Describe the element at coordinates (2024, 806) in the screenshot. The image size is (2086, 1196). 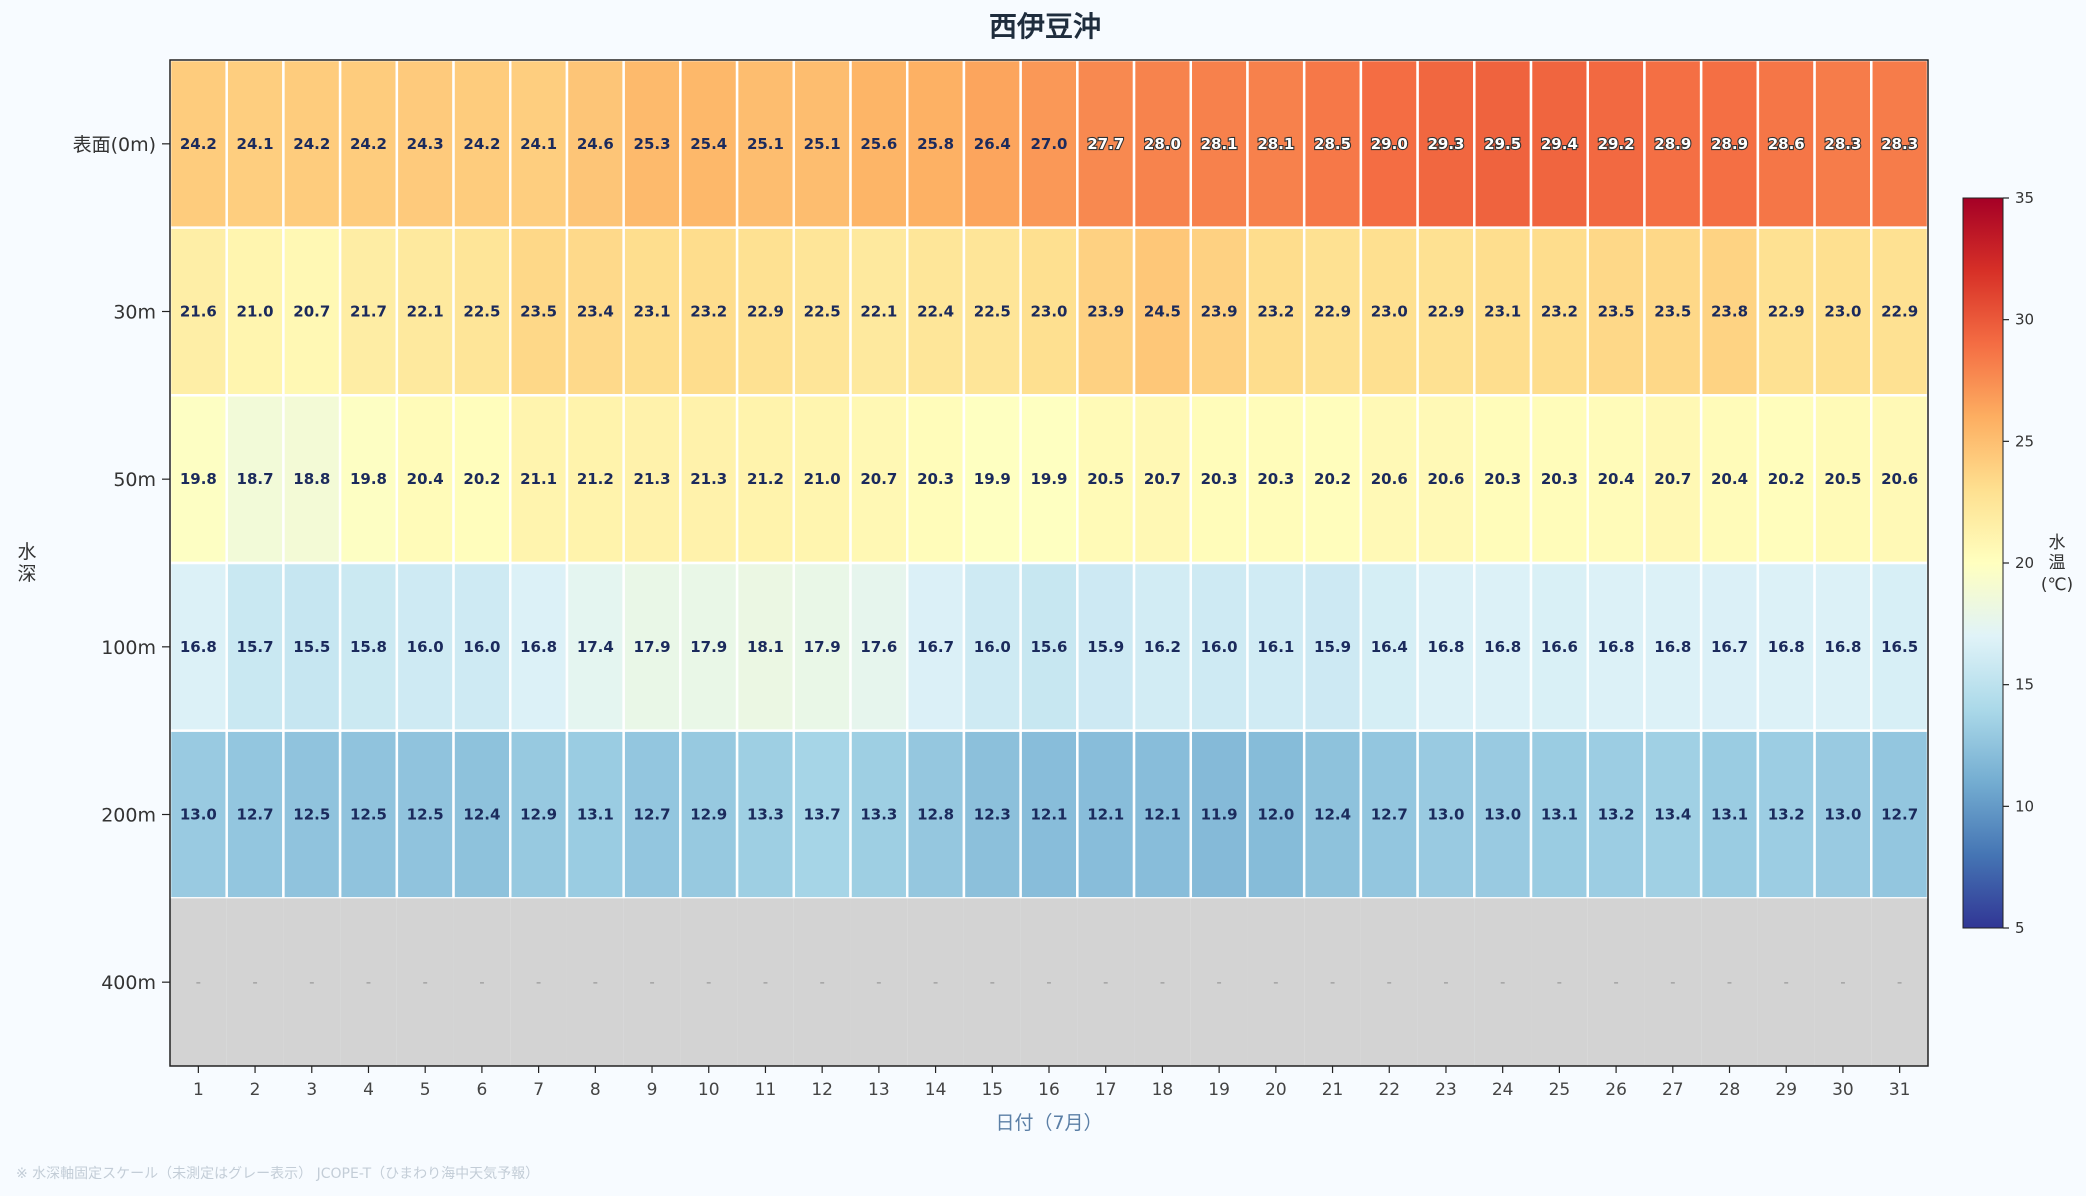
I see `colorbar-tick-label: 10` at that location.